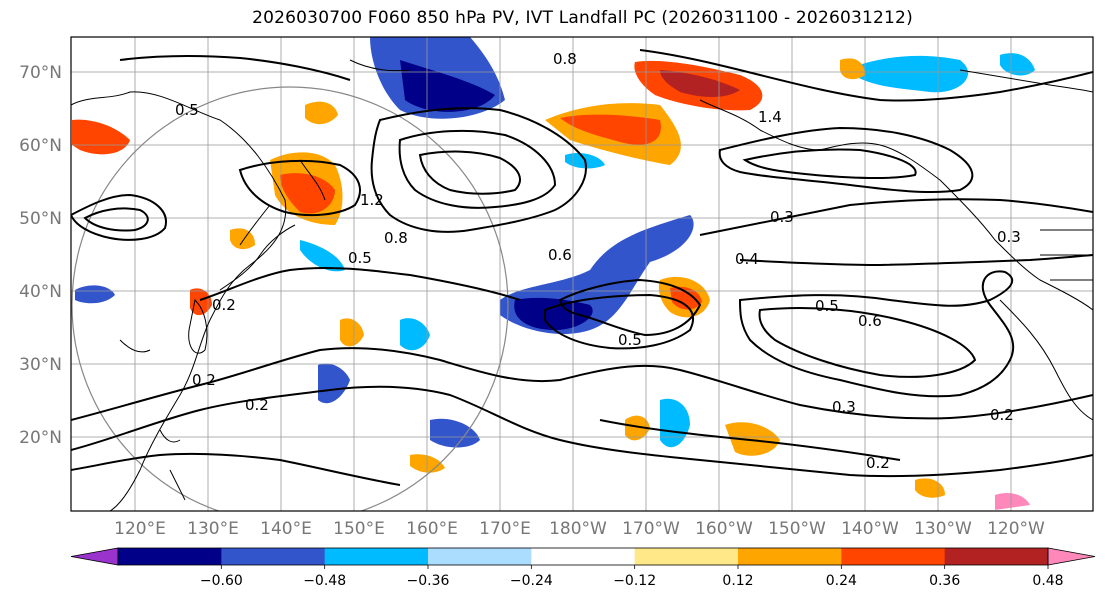 The width and height of the screenshot is (1105, 604). Describe the element at coordinates (40, 73) in the screenshot. I see `lat-label: 70°N` at that location.